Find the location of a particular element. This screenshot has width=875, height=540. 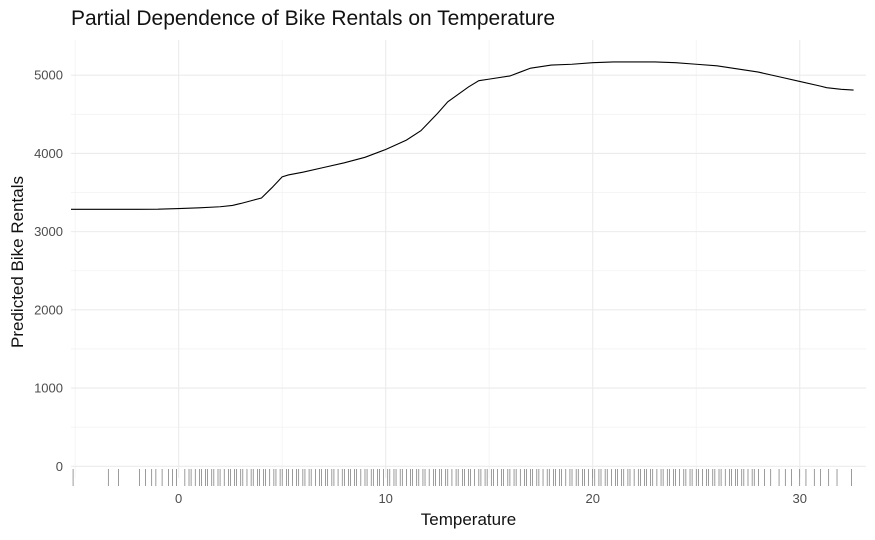

x-tick-label: 30 is located at coordinates (800, 498).